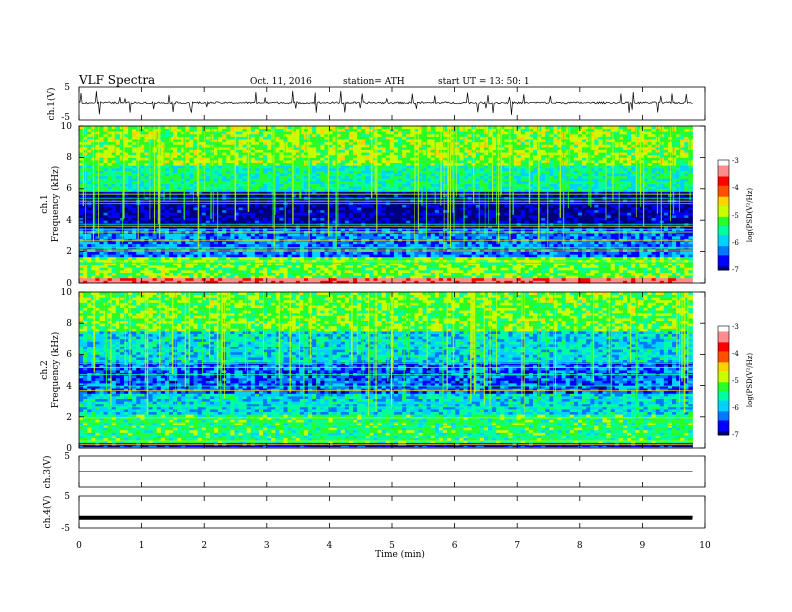 Image resolution: width=792 pixels, height=612 pixels. I want to click on trace-line, so click(386, 102).